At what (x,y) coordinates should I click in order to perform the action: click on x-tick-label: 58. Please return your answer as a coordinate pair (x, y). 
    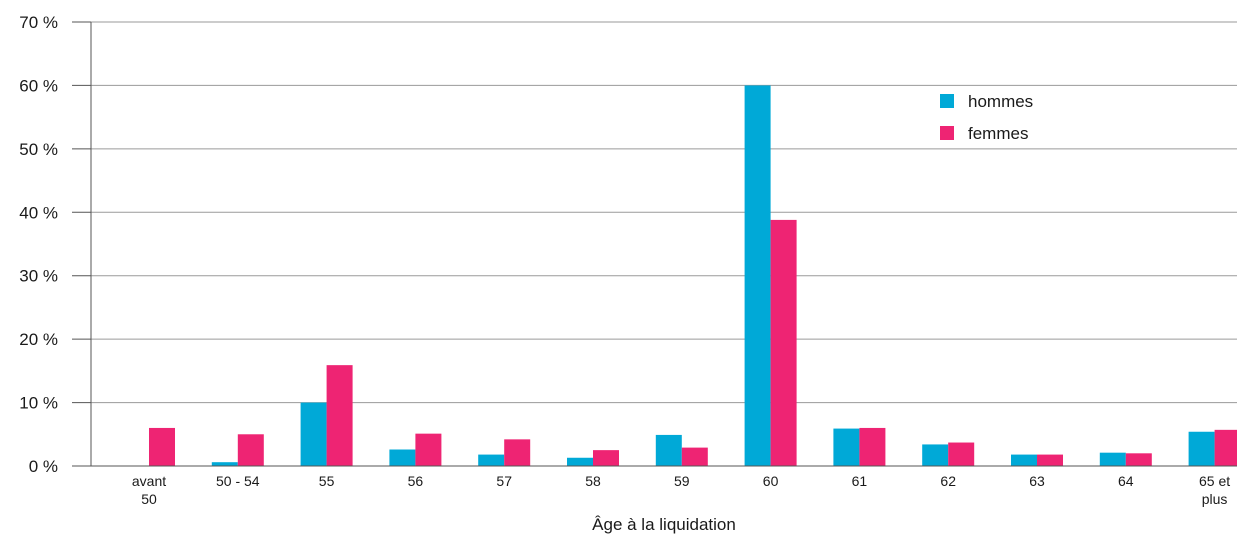
    Looking at the image, I should click on (593, 481).